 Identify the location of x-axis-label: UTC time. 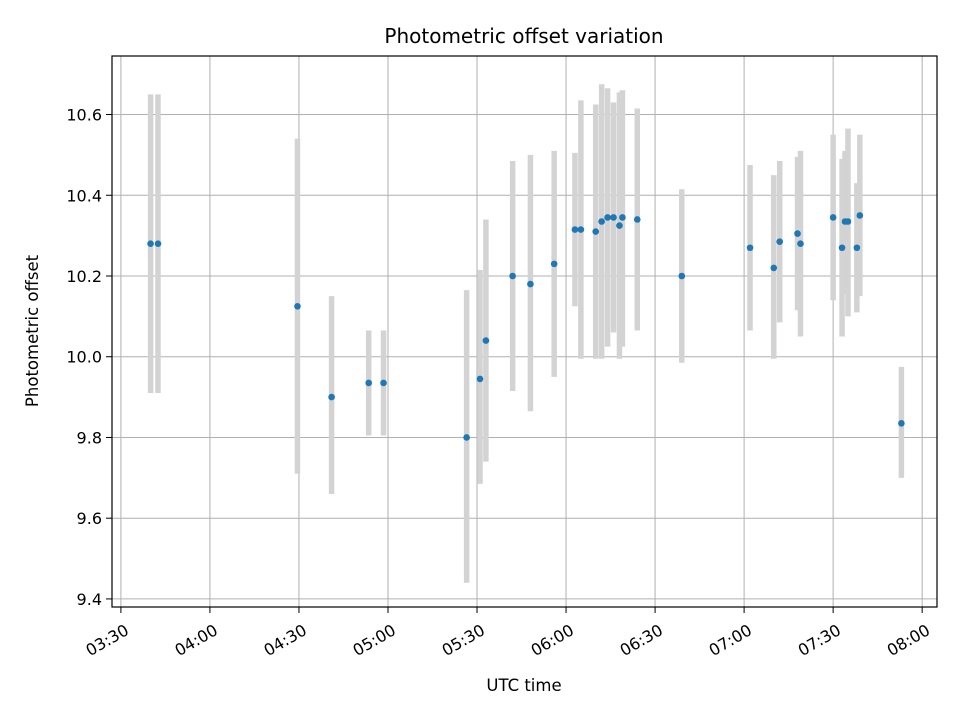
(523, 685).